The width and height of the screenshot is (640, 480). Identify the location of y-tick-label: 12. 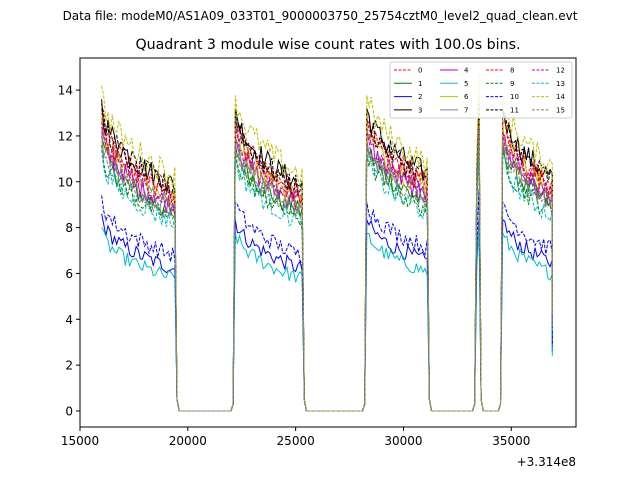
(65, 136).